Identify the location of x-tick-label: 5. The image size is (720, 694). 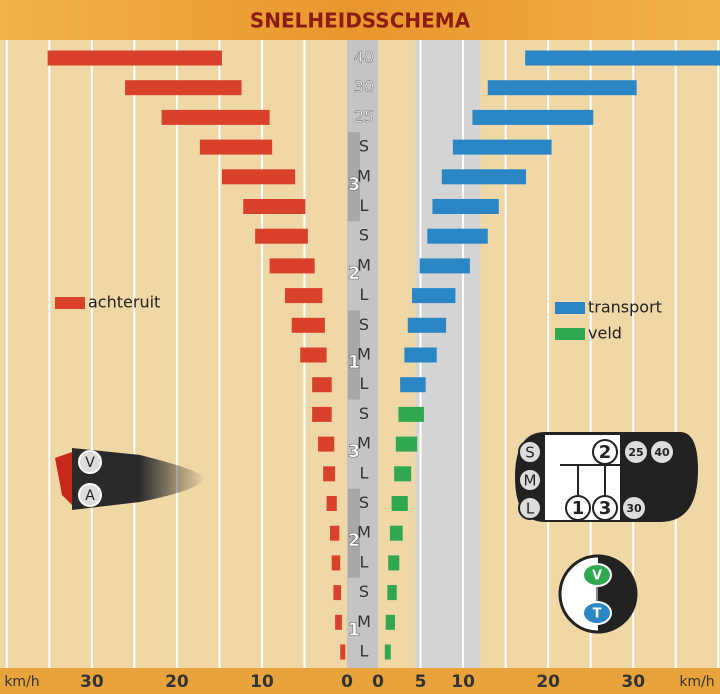
(421, 682).